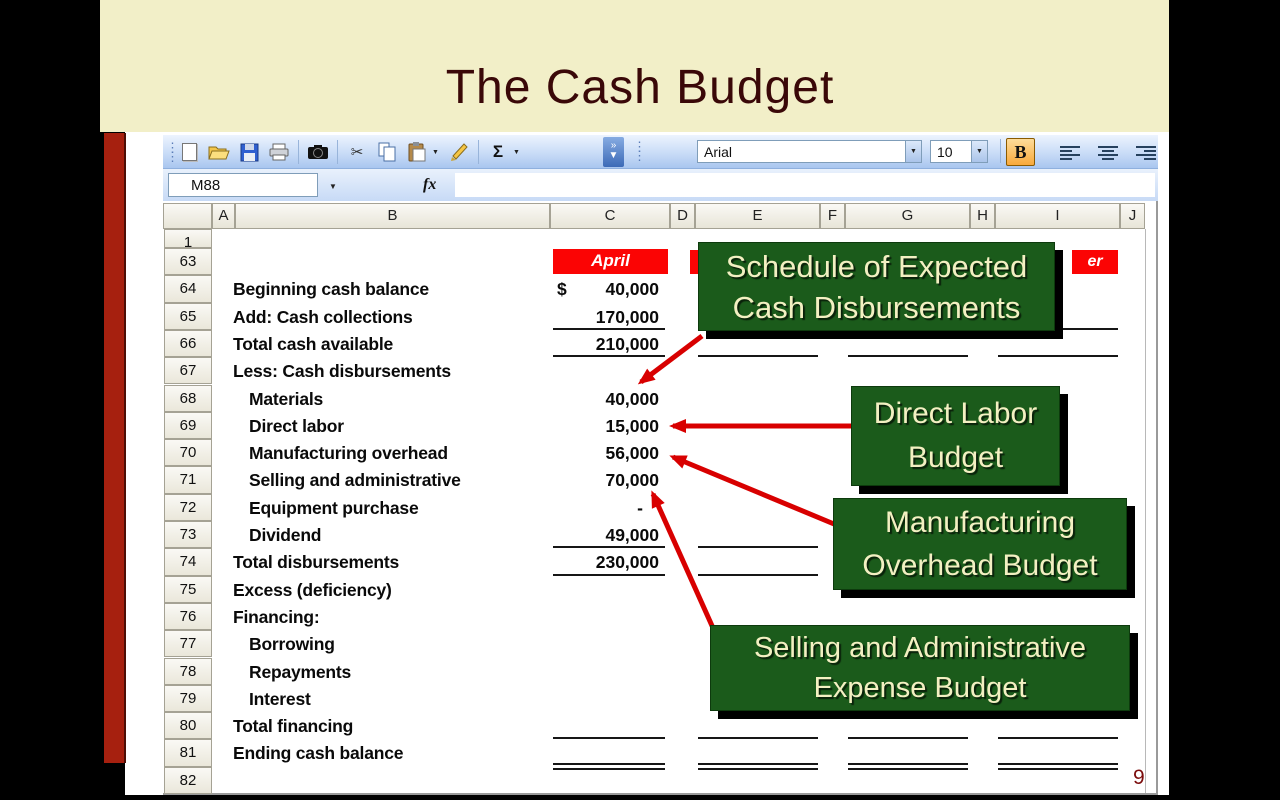 This screenshot has height=800, width=1280. Describe the element at coordinates (913, 151) in the screenshot. I see `font-dropdown-icon: ▼` at that location.